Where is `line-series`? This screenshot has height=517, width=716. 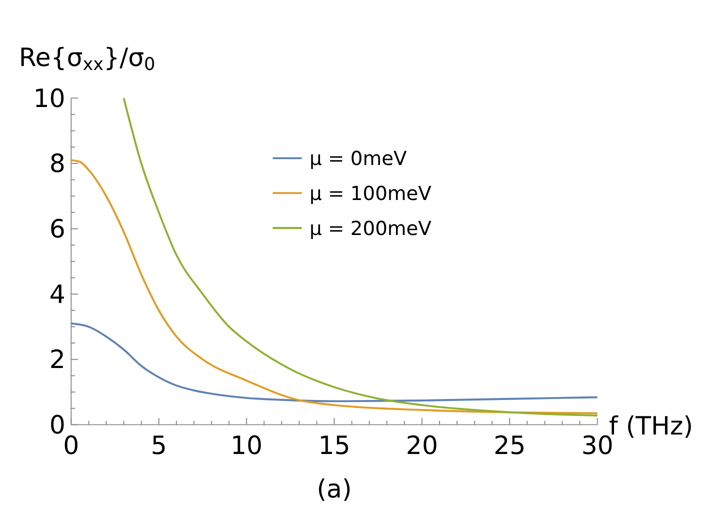 line-series is located at coordinates (334, 362).